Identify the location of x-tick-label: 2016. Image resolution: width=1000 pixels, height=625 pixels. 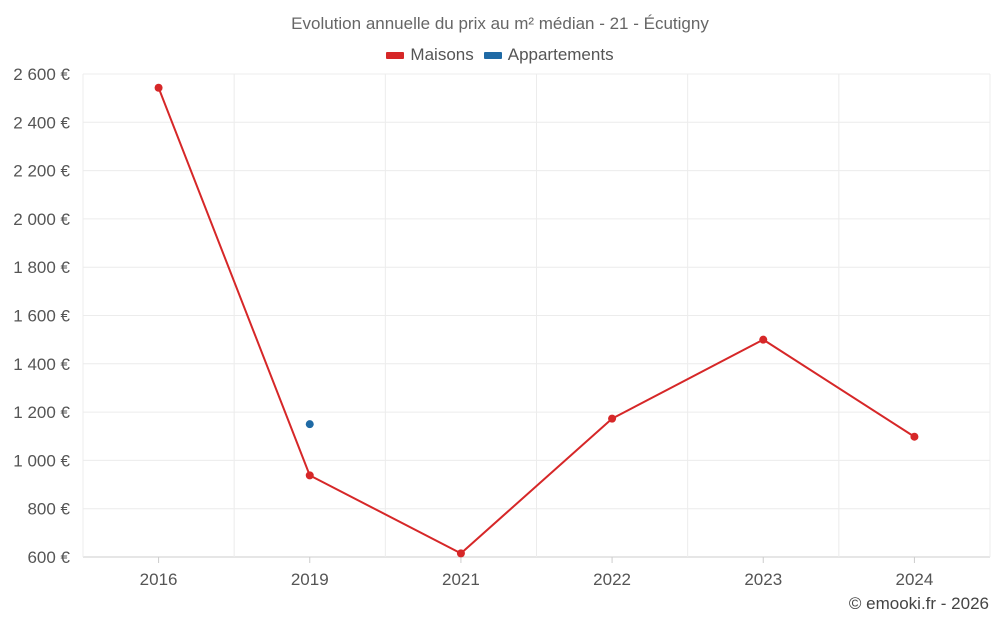
(159, 579).